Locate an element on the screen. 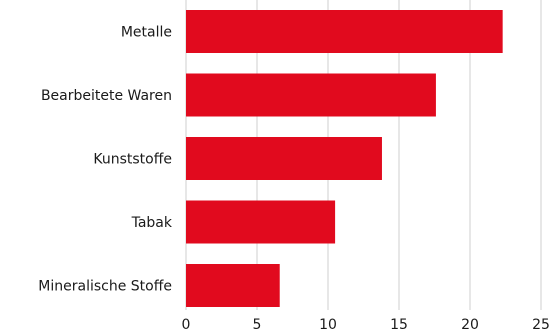 This screenshot has width=556, height=333. x-tick-label: 10 is located at coordinates (328, 325).